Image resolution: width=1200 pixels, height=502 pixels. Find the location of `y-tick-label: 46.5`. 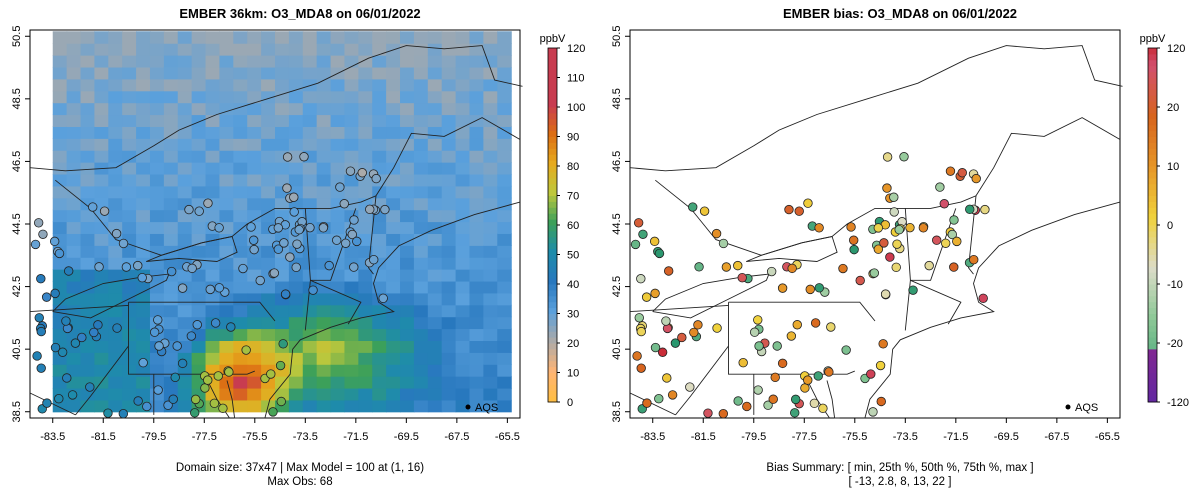

y-tick-label: 46.5 is located at coordinates (617, 161).